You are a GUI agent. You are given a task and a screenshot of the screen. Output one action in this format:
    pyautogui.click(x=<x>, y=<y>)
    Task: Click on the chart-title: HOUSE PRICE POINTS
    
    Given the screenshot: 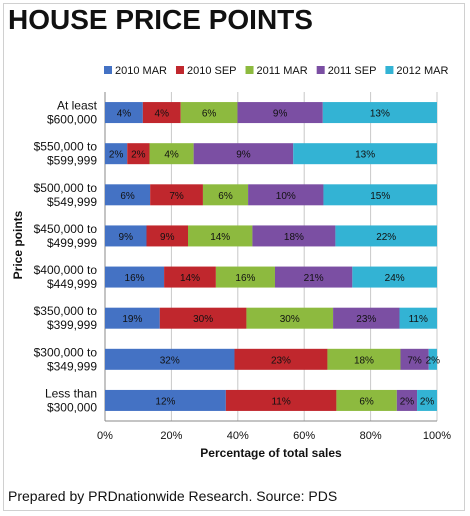 What is the action you would take?
    pyautogui.click(x=160, y=19)
    